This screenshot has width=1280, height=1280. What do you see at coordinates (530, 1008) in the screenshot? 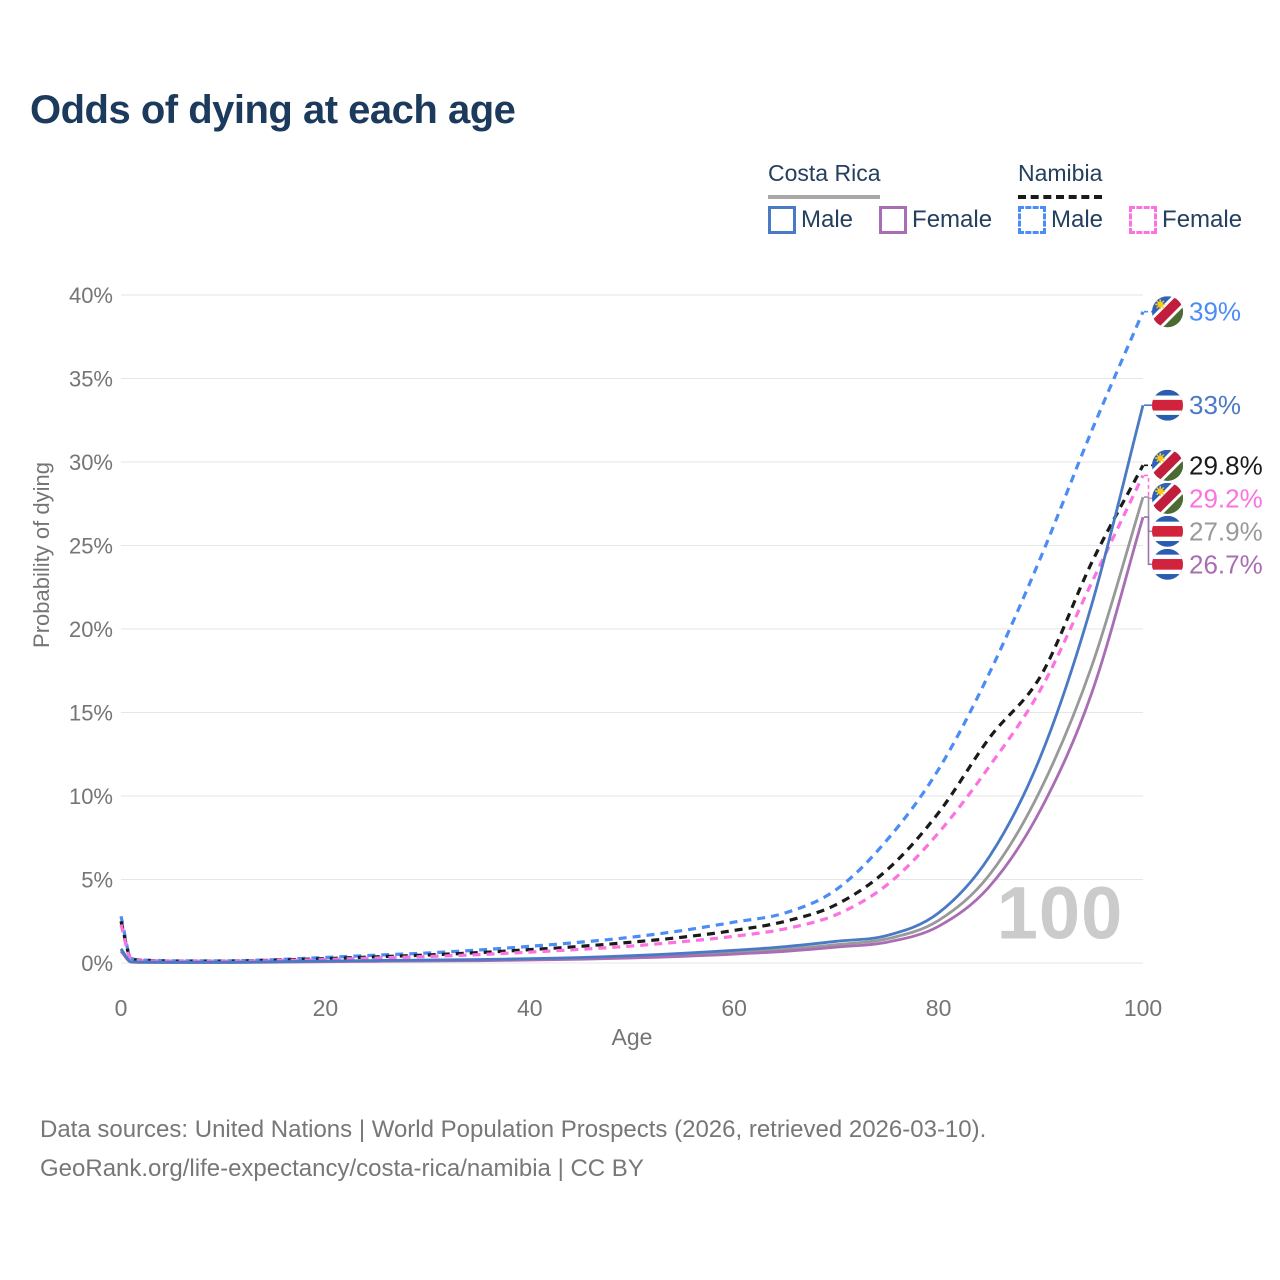
I see `x-tick-label: 40` at bounding box center [530, 1008].